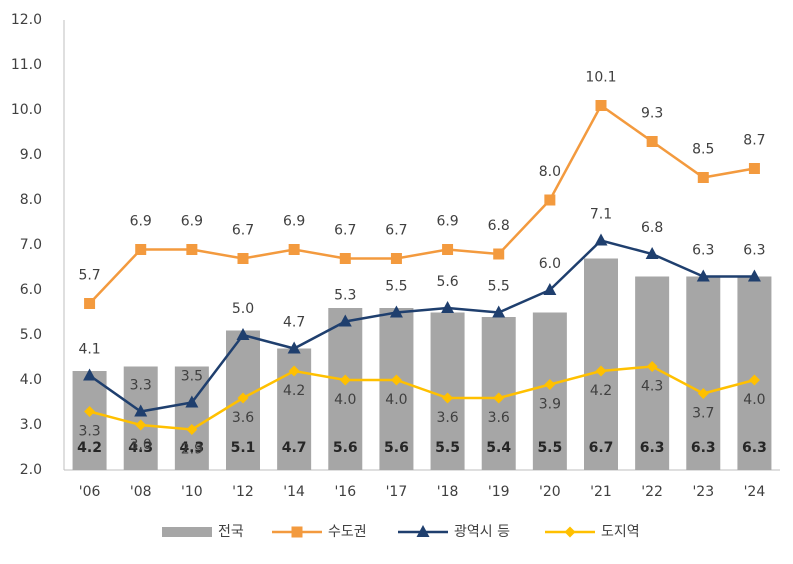 Image resolution: width=793 pixels, height=564 pixels. Describe the element at coordinates (447, 418) in the screenshot. I see `data-label: 3.6` at that location.